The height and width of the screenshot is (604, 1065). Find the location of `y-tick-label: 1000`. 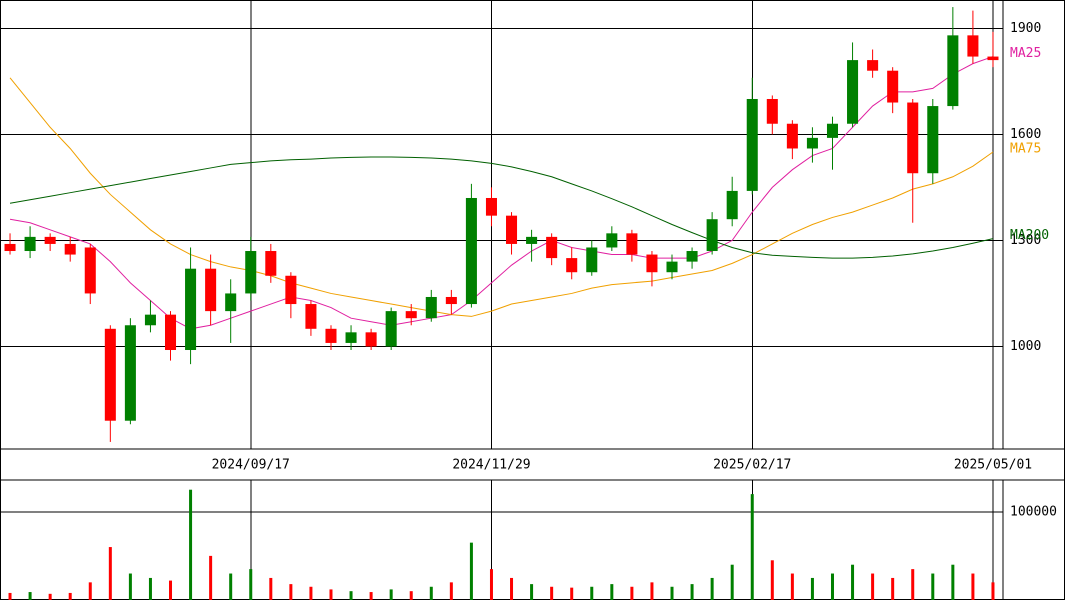

y-tick-label: 1000 is located at coordinates (1025, 346).